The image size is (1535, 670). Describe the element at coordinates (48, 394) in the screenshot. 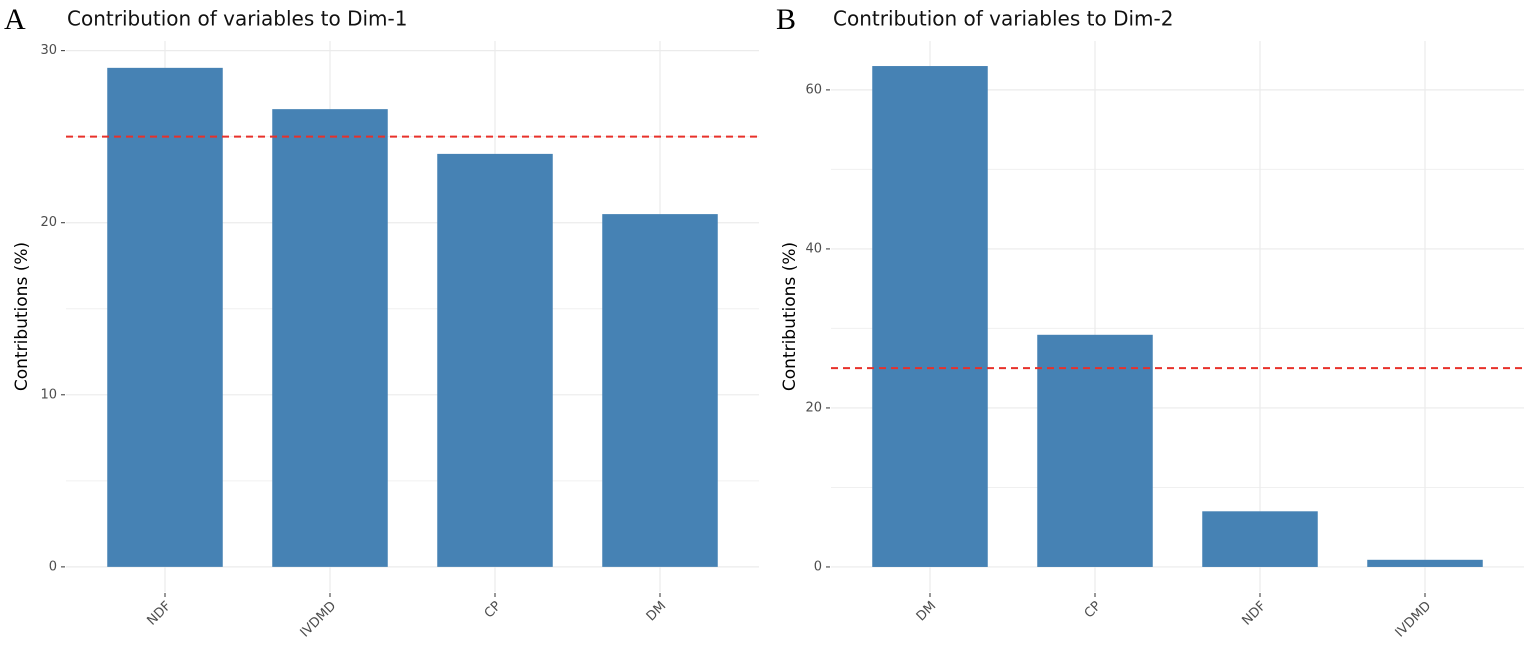

I see `y-tick-label: 10` at that location.